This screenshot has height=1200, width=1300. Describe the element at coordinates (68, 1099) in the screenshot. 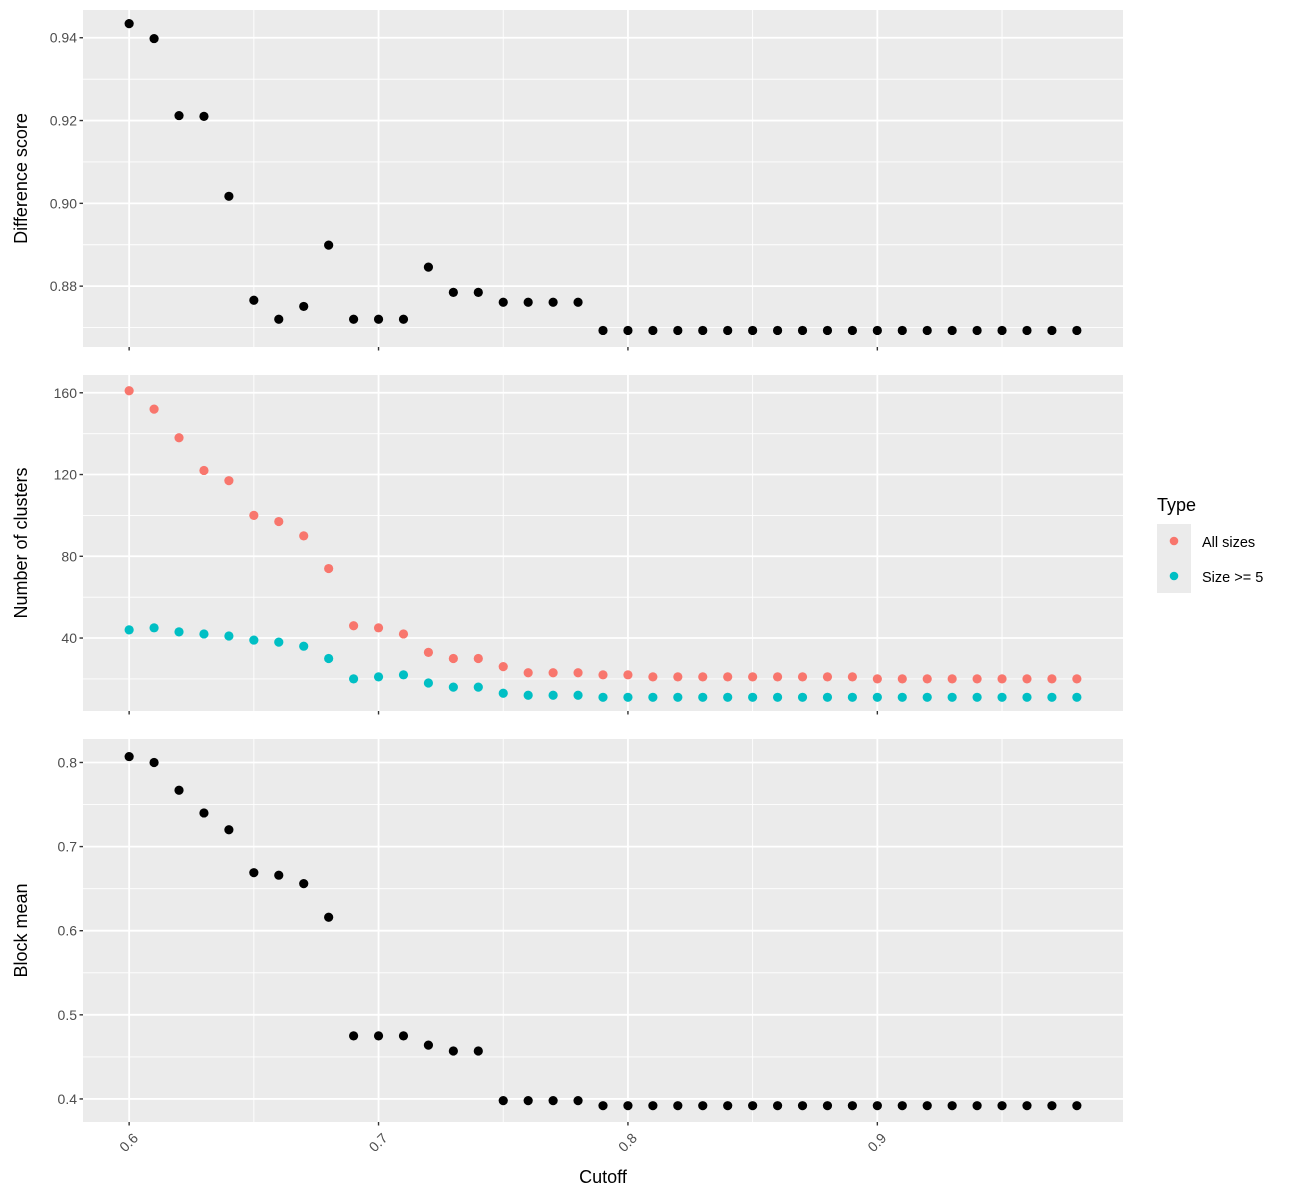

I see `y-tick-label: 0.4` at that location.